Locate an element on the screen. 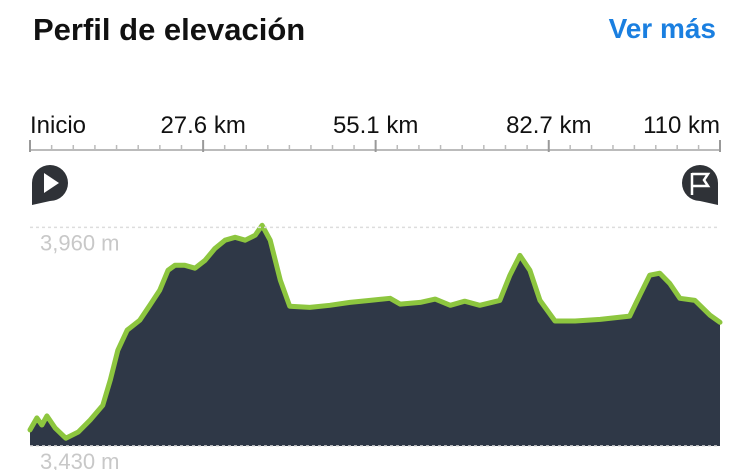 The height and width of the screenshot is (470, 750). x-tick-label: 110 km is located at coordinates (681, 125).